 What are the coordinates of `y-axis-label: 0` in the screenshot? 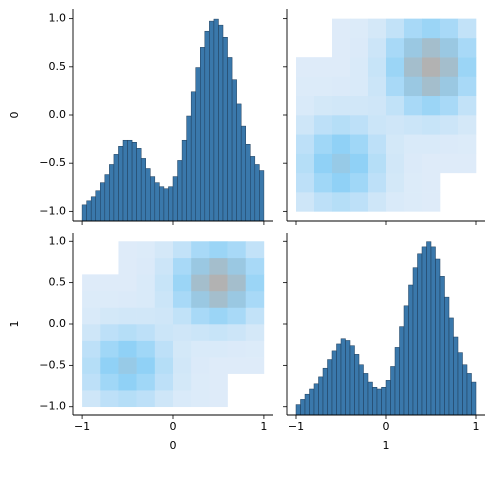 It's located at (14, 115).